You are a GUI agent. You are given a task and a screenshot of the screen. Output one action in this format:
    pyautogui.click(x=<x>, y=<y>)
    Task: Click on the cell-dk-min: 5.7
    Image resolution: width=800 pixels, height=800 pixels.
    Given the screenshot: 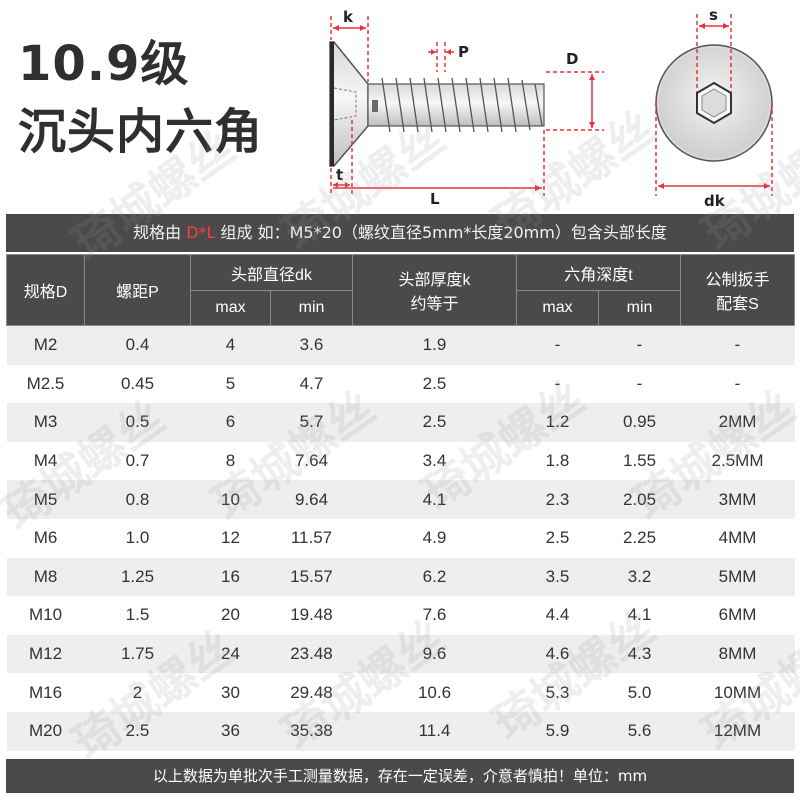 What is the action you would take?
    pyautogui.click(x=311, y=422)
    